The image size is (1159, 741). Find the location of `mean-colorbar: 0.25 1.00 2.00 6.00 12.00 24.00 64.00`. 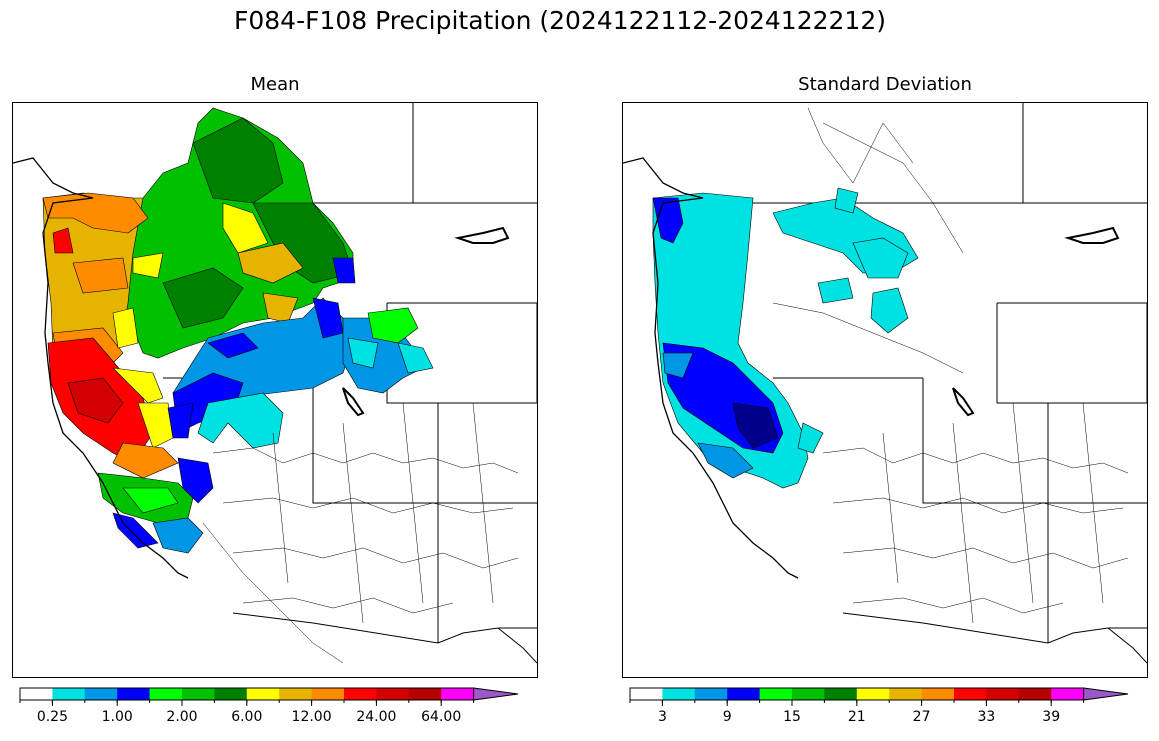

mean-colorbar: 0.25 1.00 2.00 6.00 12.00 24.00 64.00 is located at coordinates (277, 710).